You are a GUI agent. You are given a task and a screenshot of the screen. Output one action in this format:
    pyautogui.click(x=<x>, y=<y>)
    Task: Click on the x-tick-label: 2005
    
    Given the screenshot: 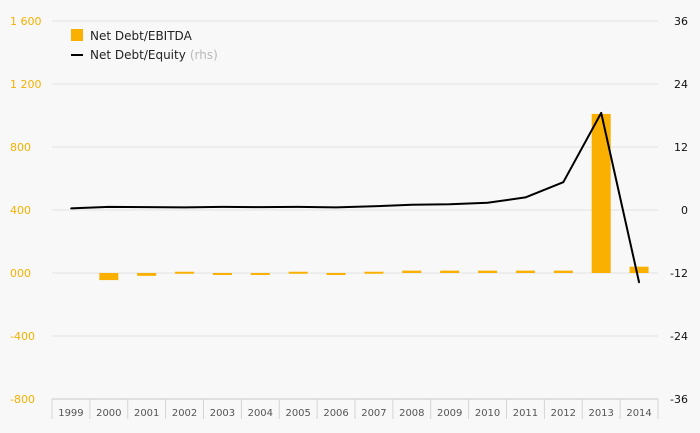 What is the action you would take?
    pyautogui.click(x=297, y=413)
    